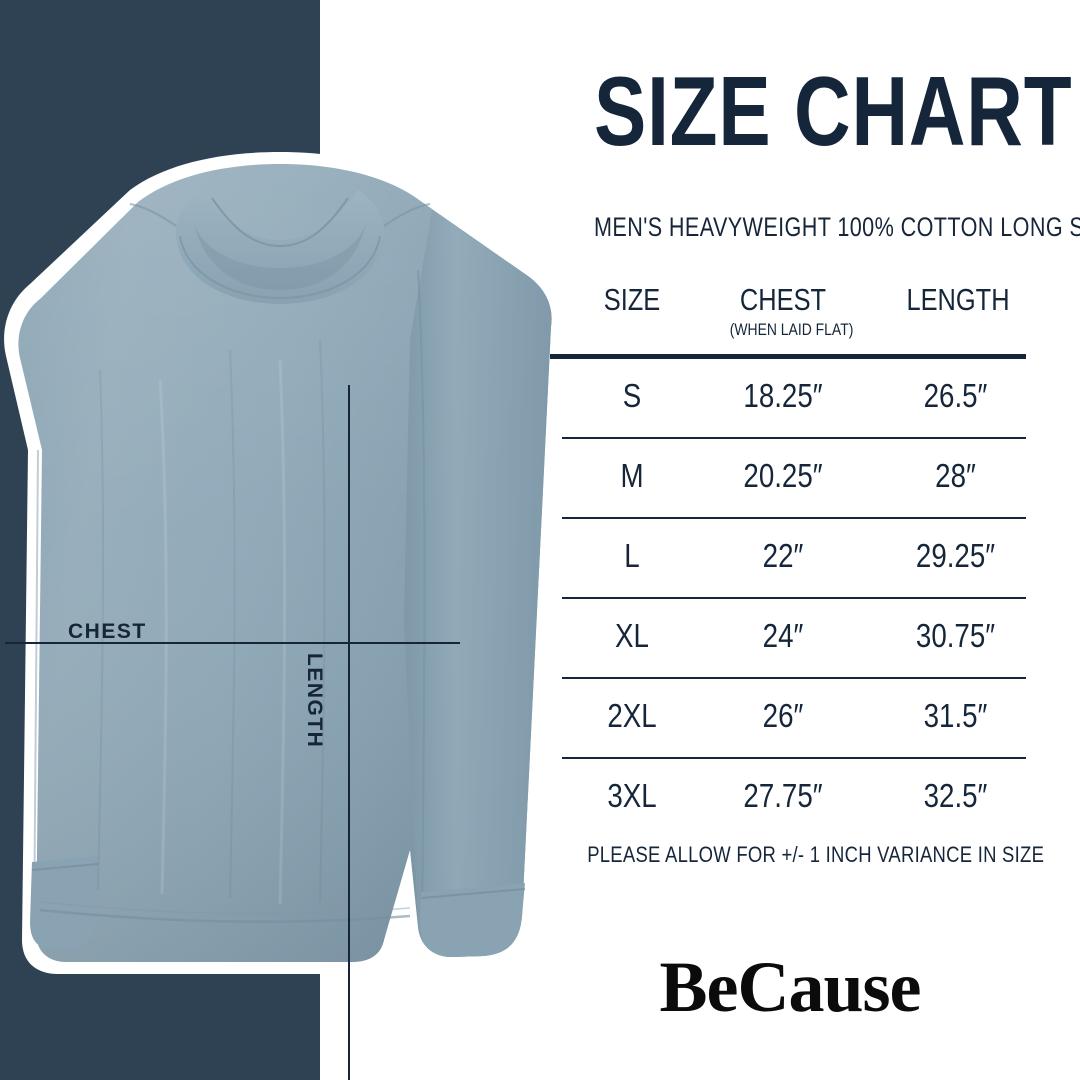  Describe the element at coordinates (783, 715) in the screenshot. I see `cell-chest: 26″` at that location.